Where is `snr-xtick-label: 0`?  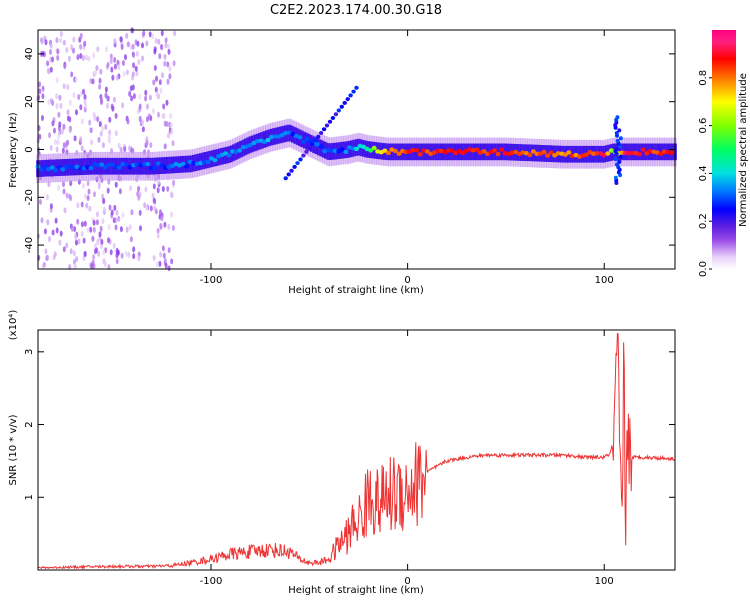
snr-xtick-label: 0 is located at coordinates (407, 581).